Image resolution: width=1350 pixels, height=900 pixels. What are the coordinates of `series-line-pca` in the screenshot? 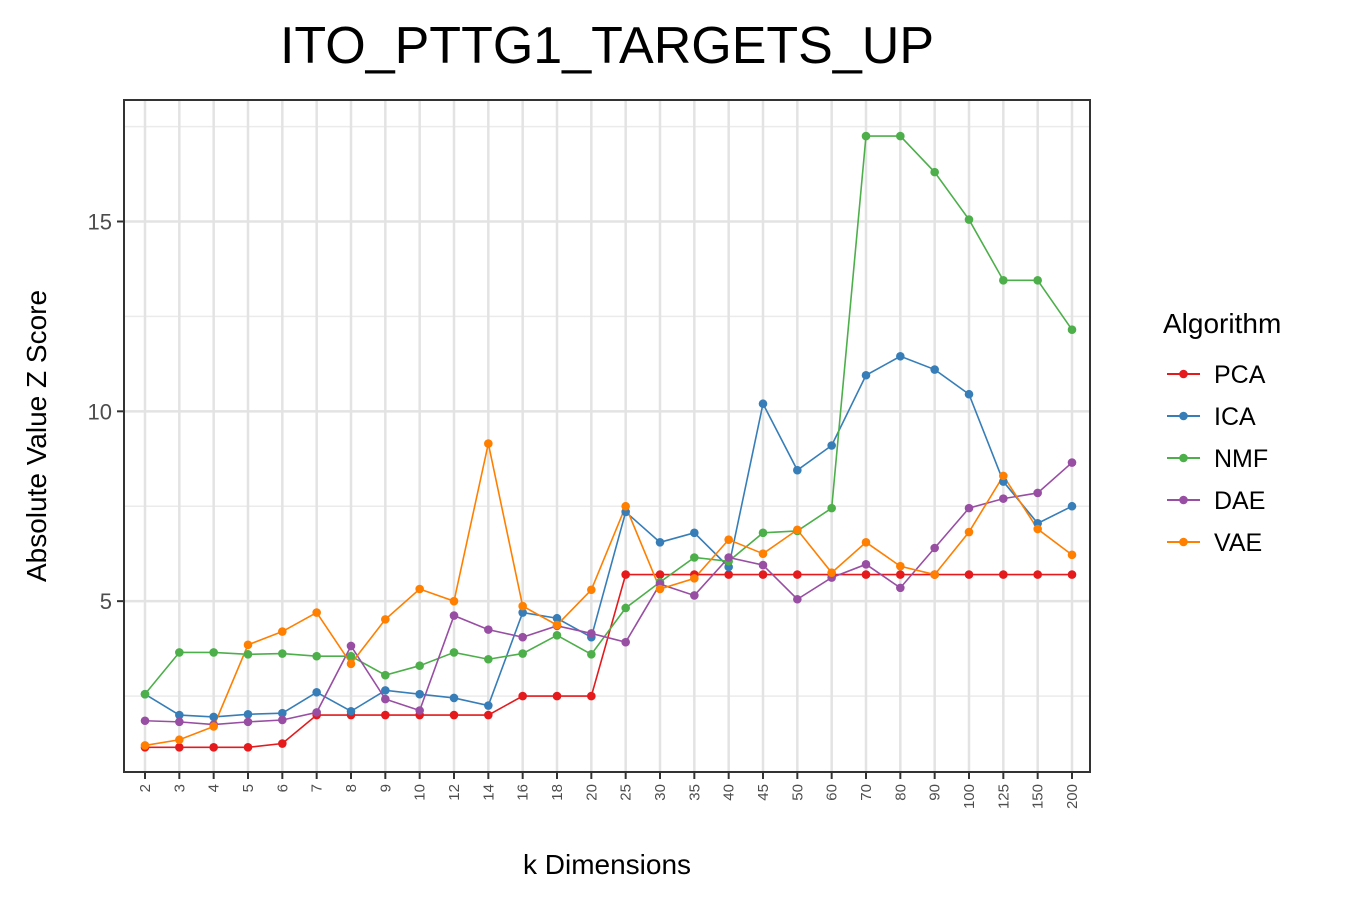 It's located at (608, 661).